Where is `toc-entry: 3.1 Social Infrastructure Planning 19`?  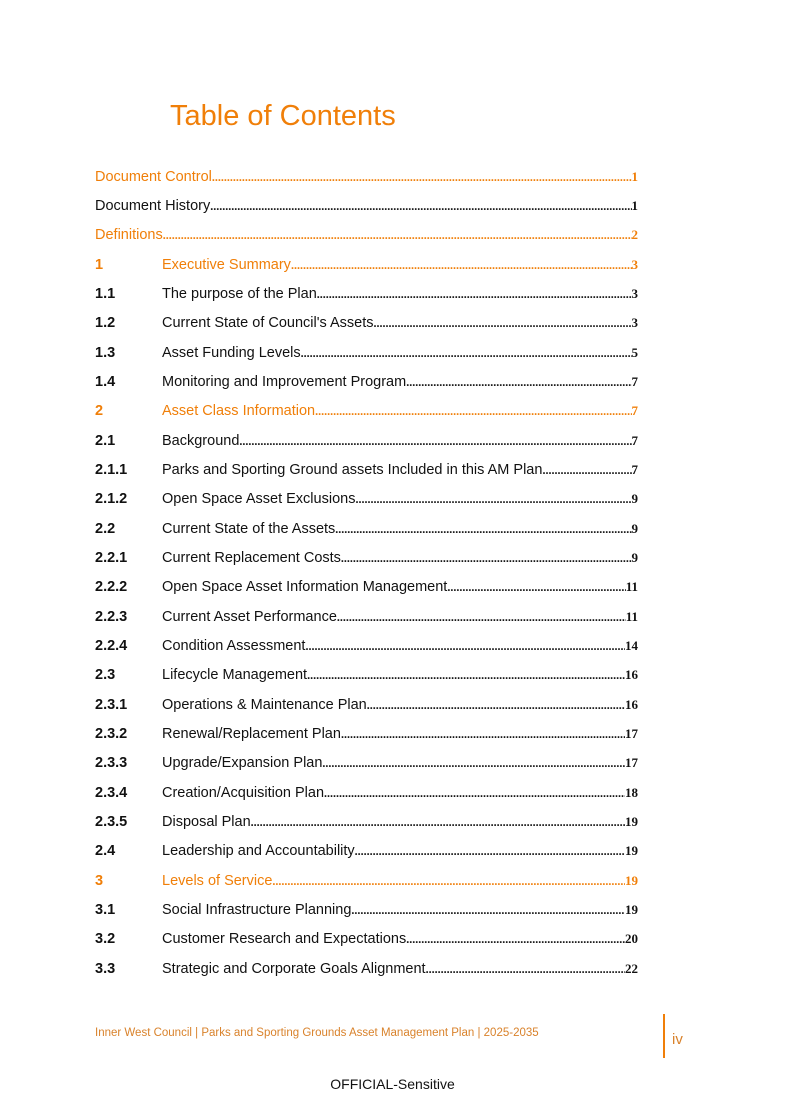 toc-entry: 3.1 Social Infrastructure Planning 19 is located at coordinates (366, 909).